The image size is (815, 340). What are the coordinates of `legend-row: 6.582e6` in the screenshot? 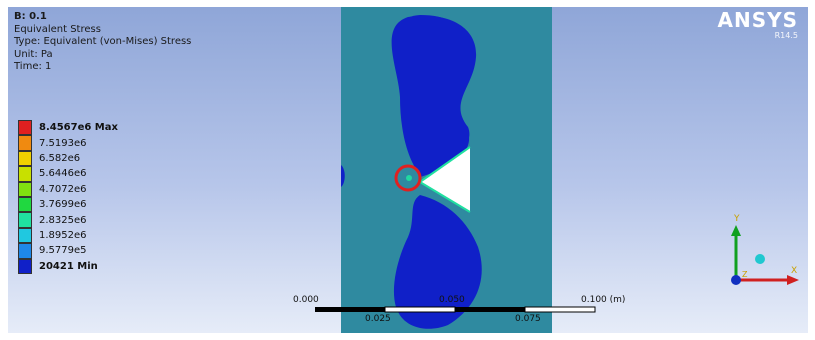 It's located at (68, 158).